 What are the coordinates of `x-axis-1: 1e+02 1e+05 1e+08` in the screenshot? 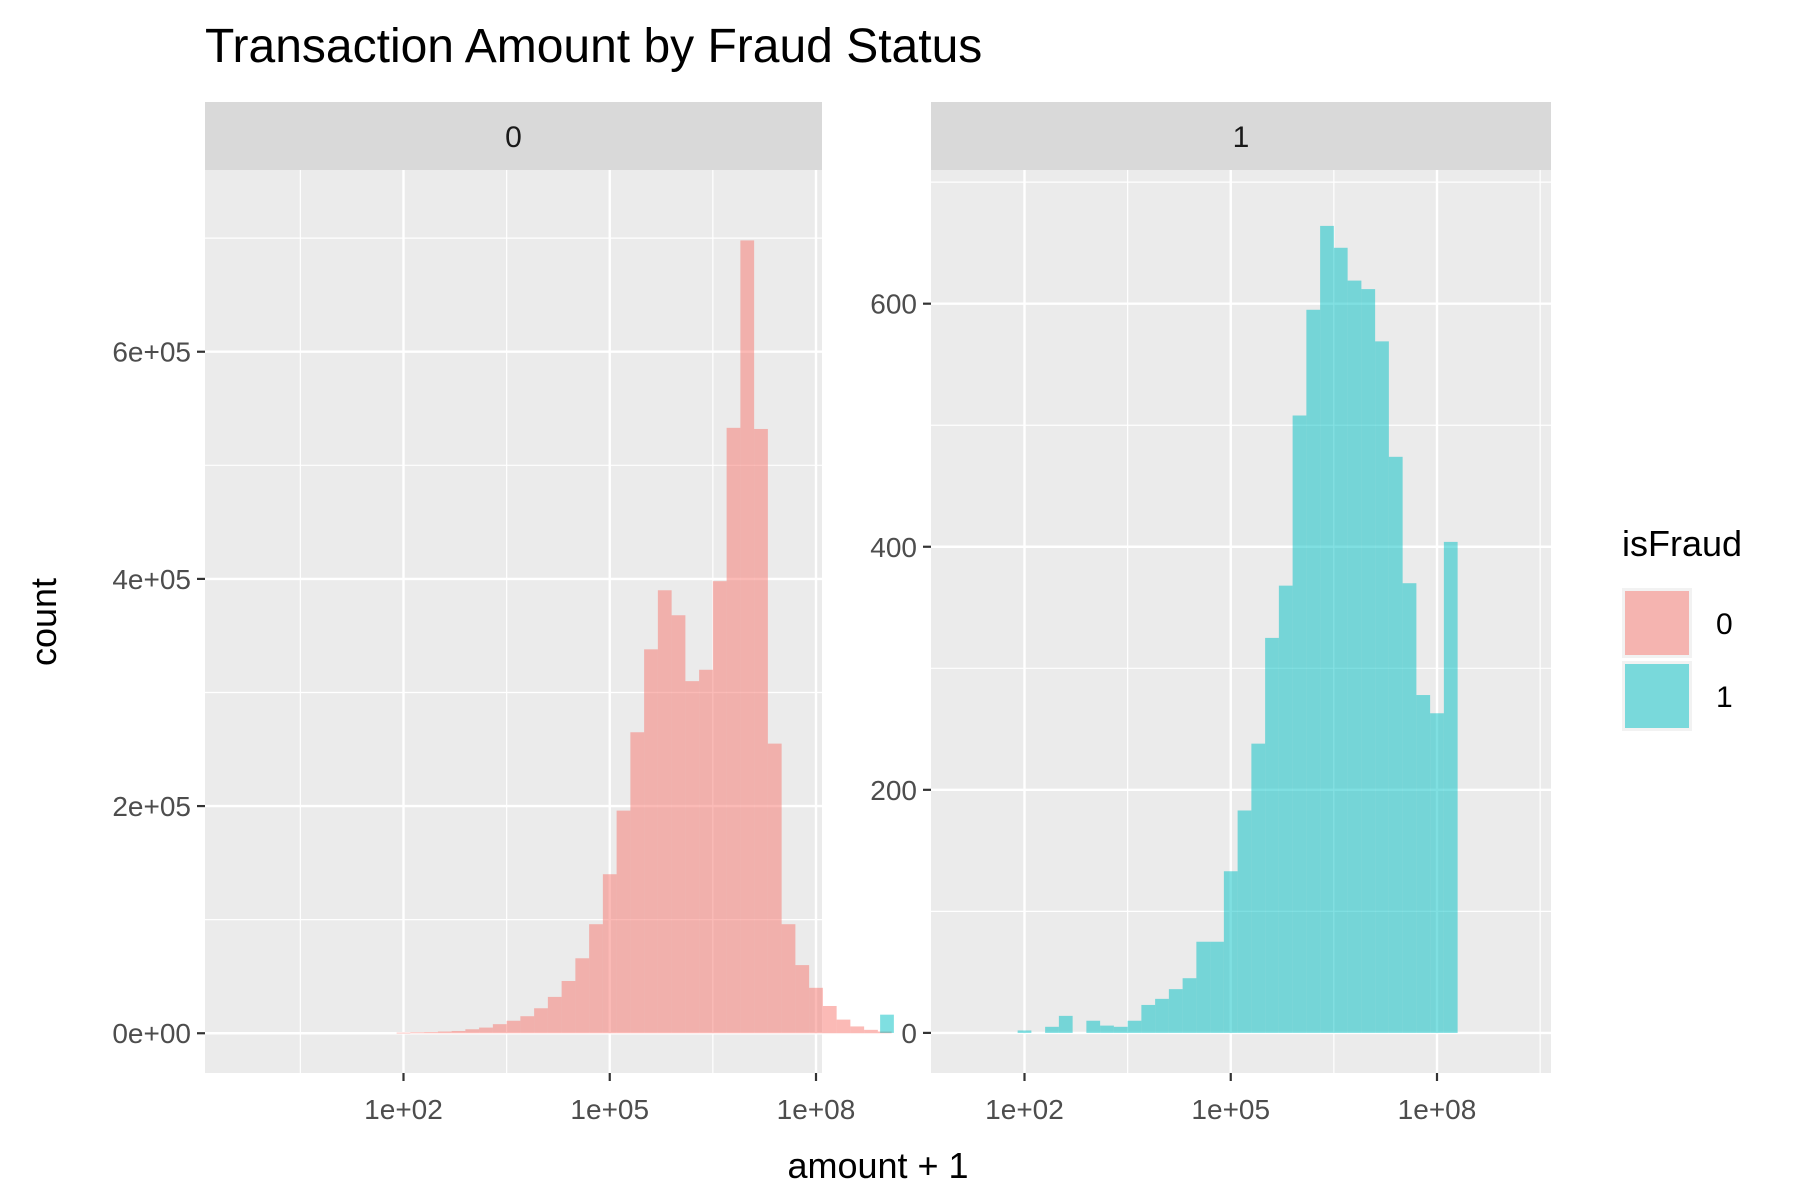 It's located at (1230, 1099).